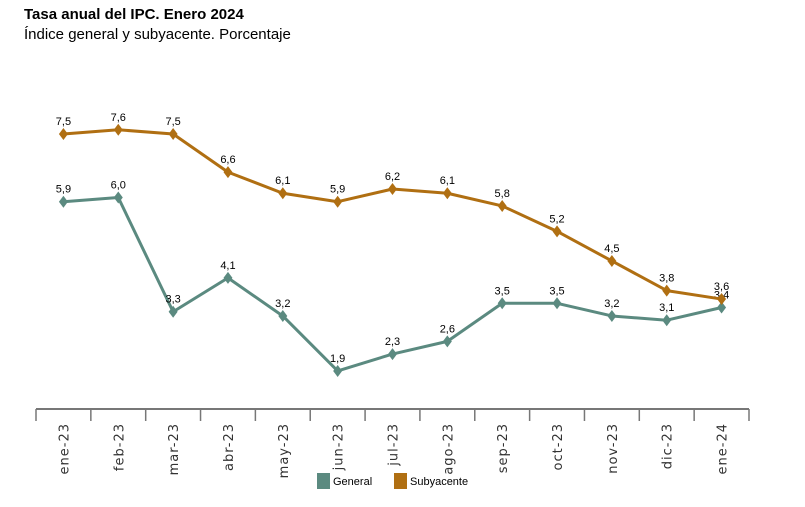 The image size is (805, 507). I want to click on data-label: 7,6, so click(118, 118).